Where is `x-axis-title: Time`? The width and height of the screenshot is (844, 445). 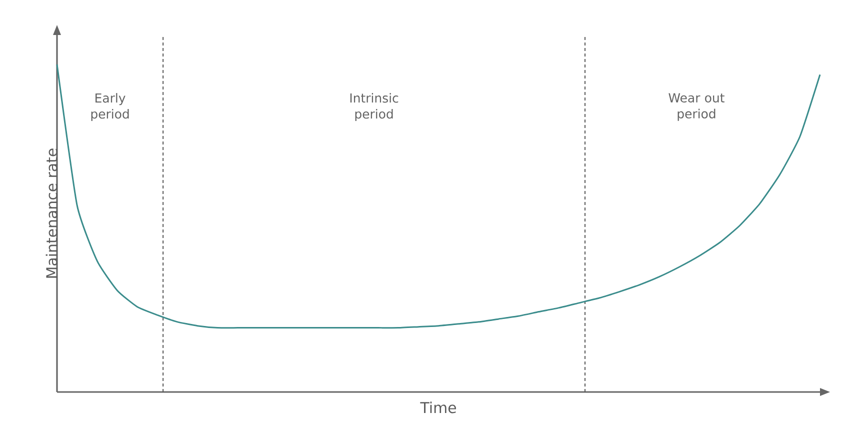
x-axis-title: Time is located at coordinates (438, 408).